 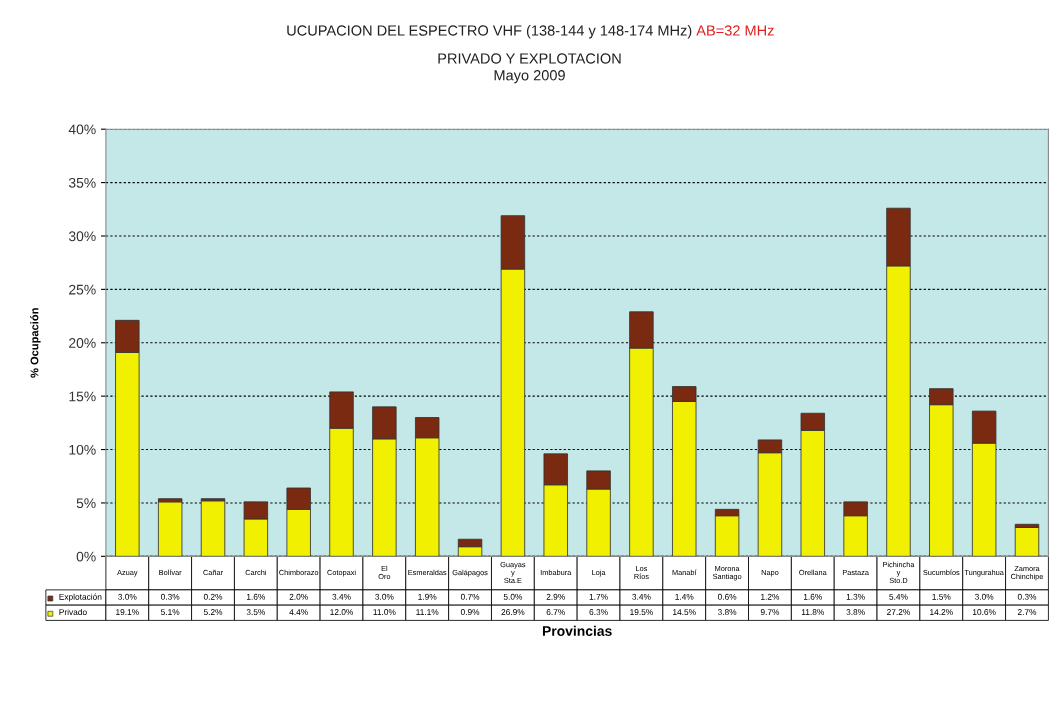 What do you see at coordinates (213, 612) in the screenshot?
I see `data-label: 5.2%` at bounding box center [213, 612].